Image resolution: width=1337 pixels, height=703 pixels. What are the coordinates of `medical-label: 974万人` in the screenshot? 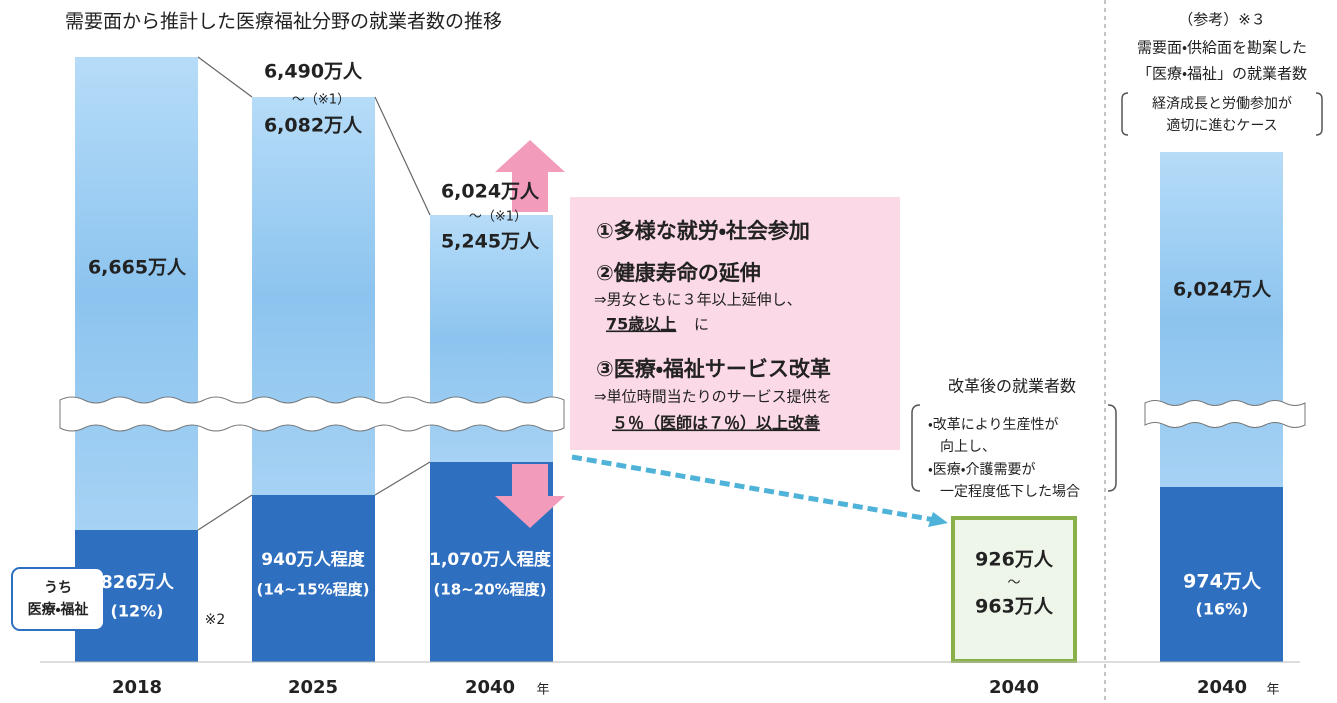 It's located at (1222, 582).